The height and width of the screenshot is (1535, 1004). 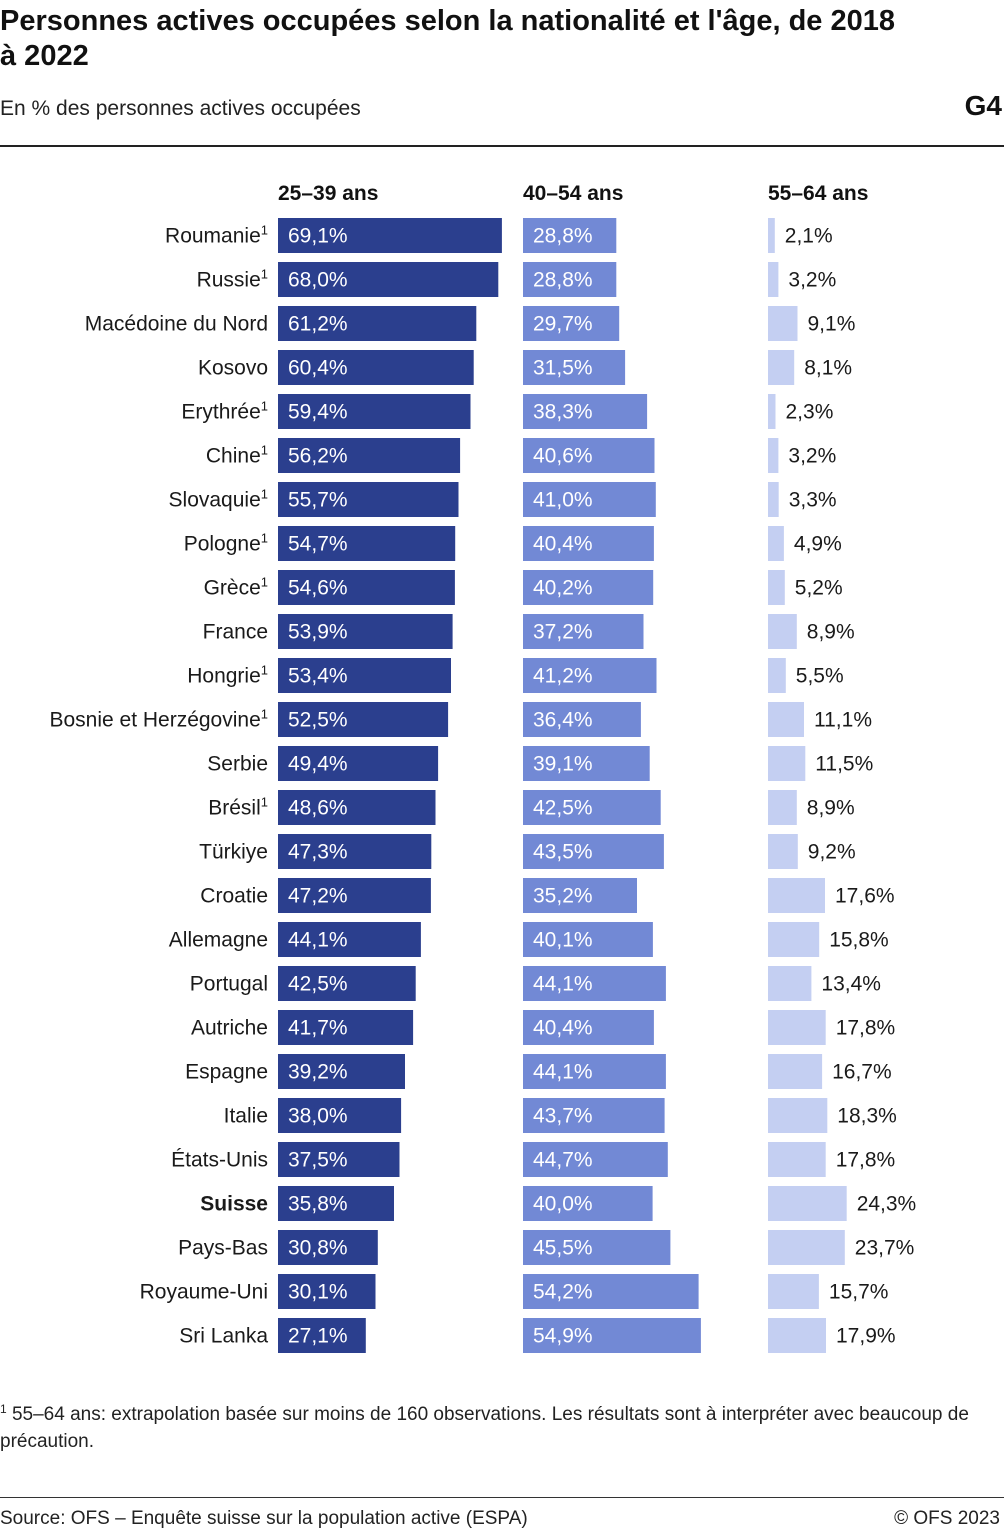 I want to click on category-label: Hongrie1, so click(x=227, y=675).